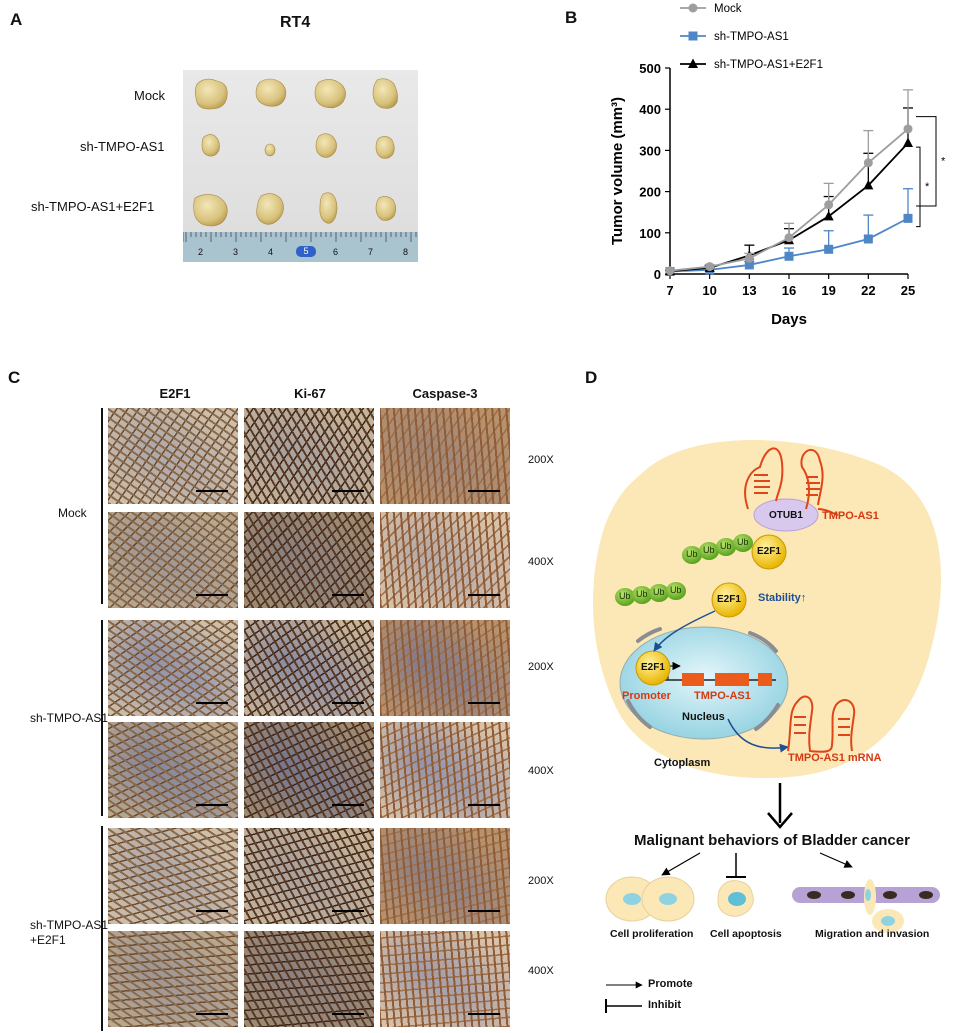  Describe the element at coordinates (703, 717) in the screenshot. I see `label-nucleus: Nucleus` at that location.